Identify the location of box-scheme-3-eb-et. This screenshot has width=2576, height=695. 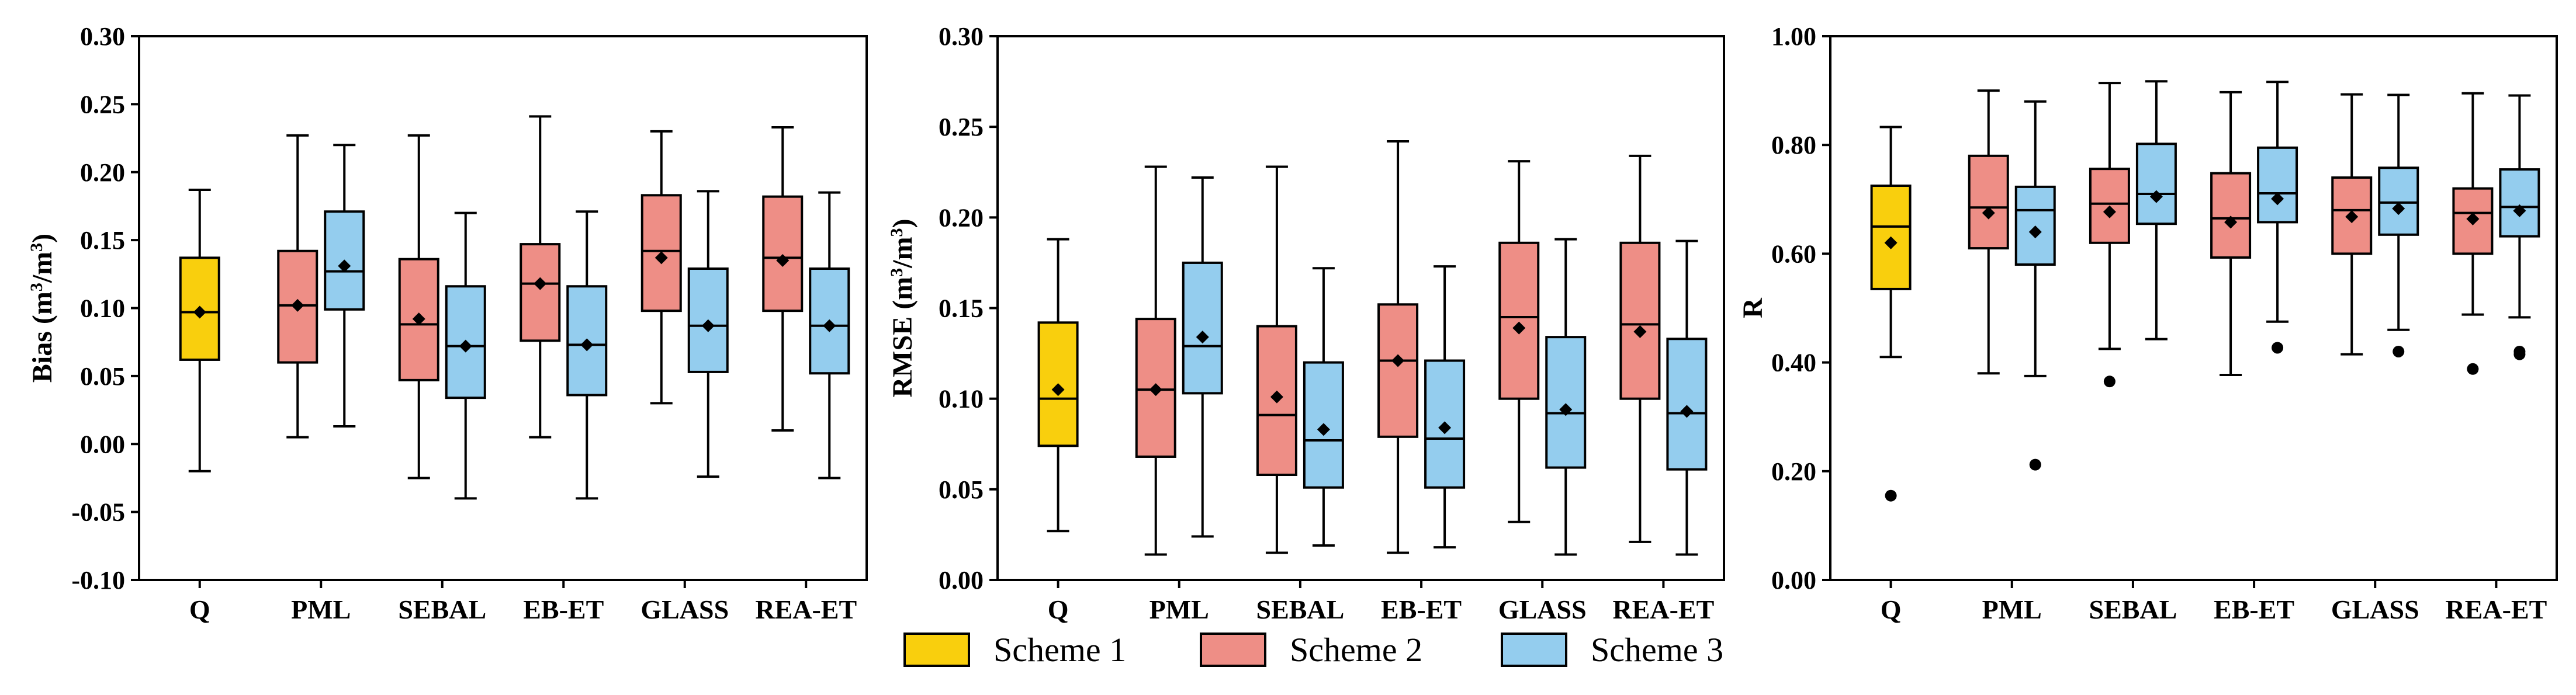
(2277, 218).